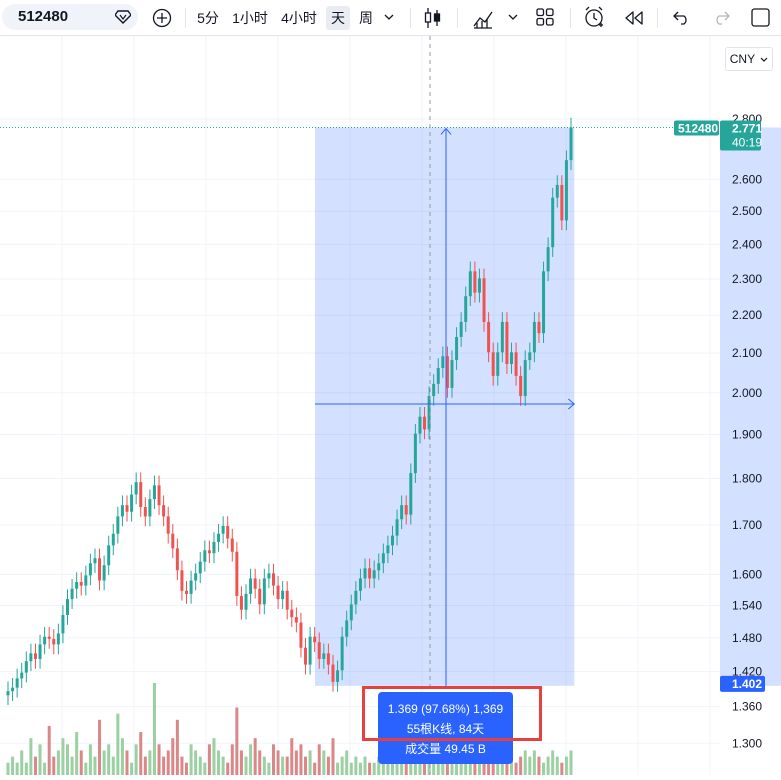 The height and width of the screenshot is (780, 781). I want to click on alarm-clock-icon, so click(595, 17).